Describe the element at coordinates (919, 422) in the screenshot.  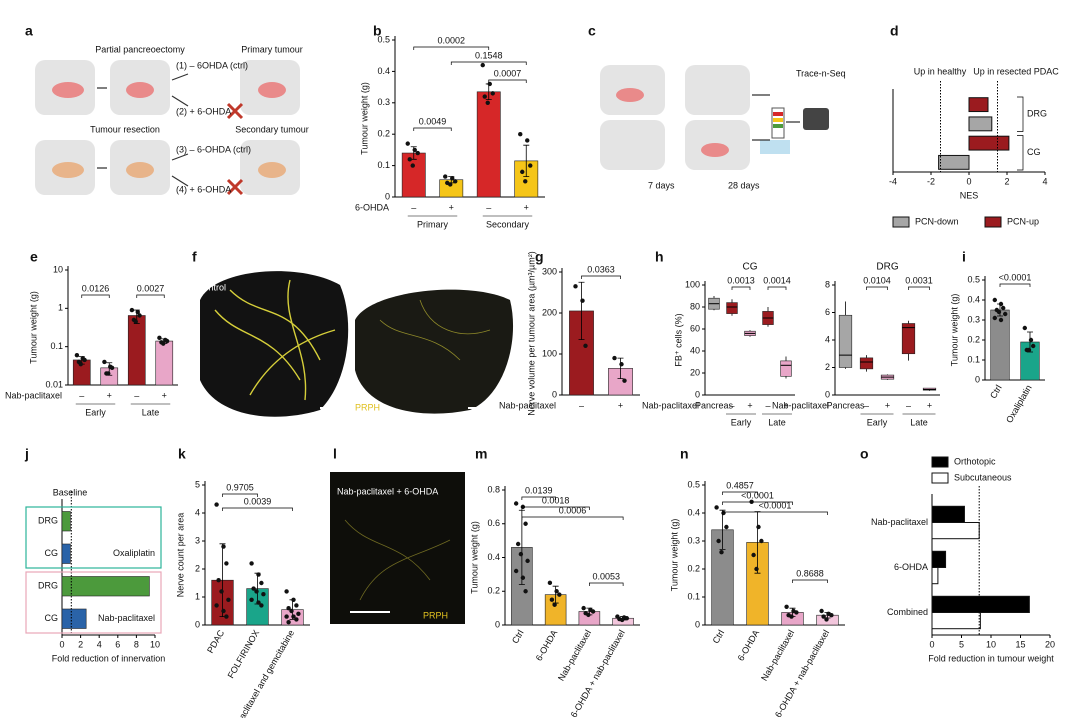
I see `group-label: Late` at that location.